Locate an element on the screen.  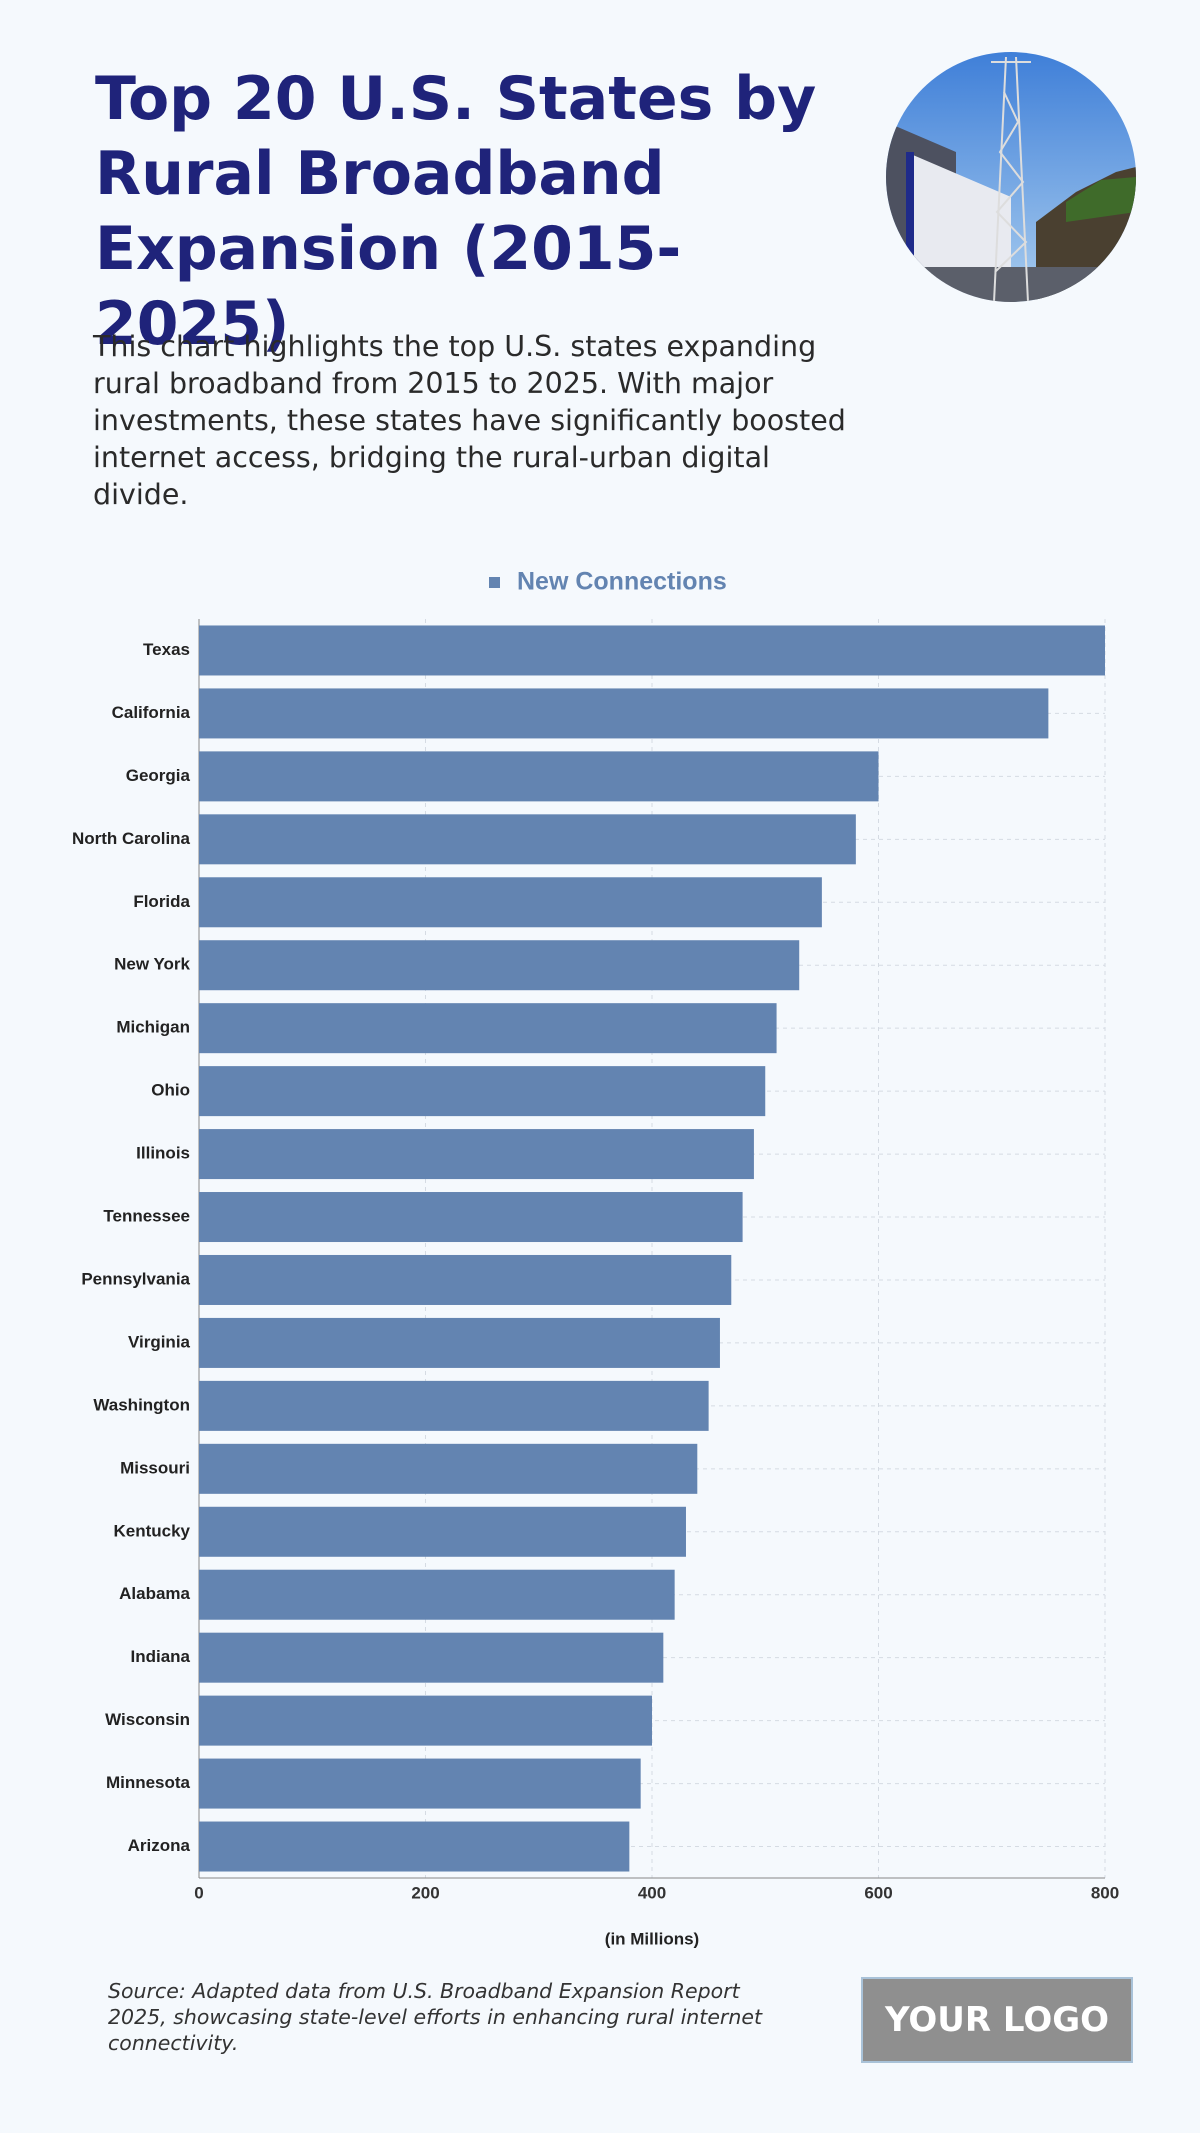
y-tick-label: Arizona is located at coordinates (159, 1845).